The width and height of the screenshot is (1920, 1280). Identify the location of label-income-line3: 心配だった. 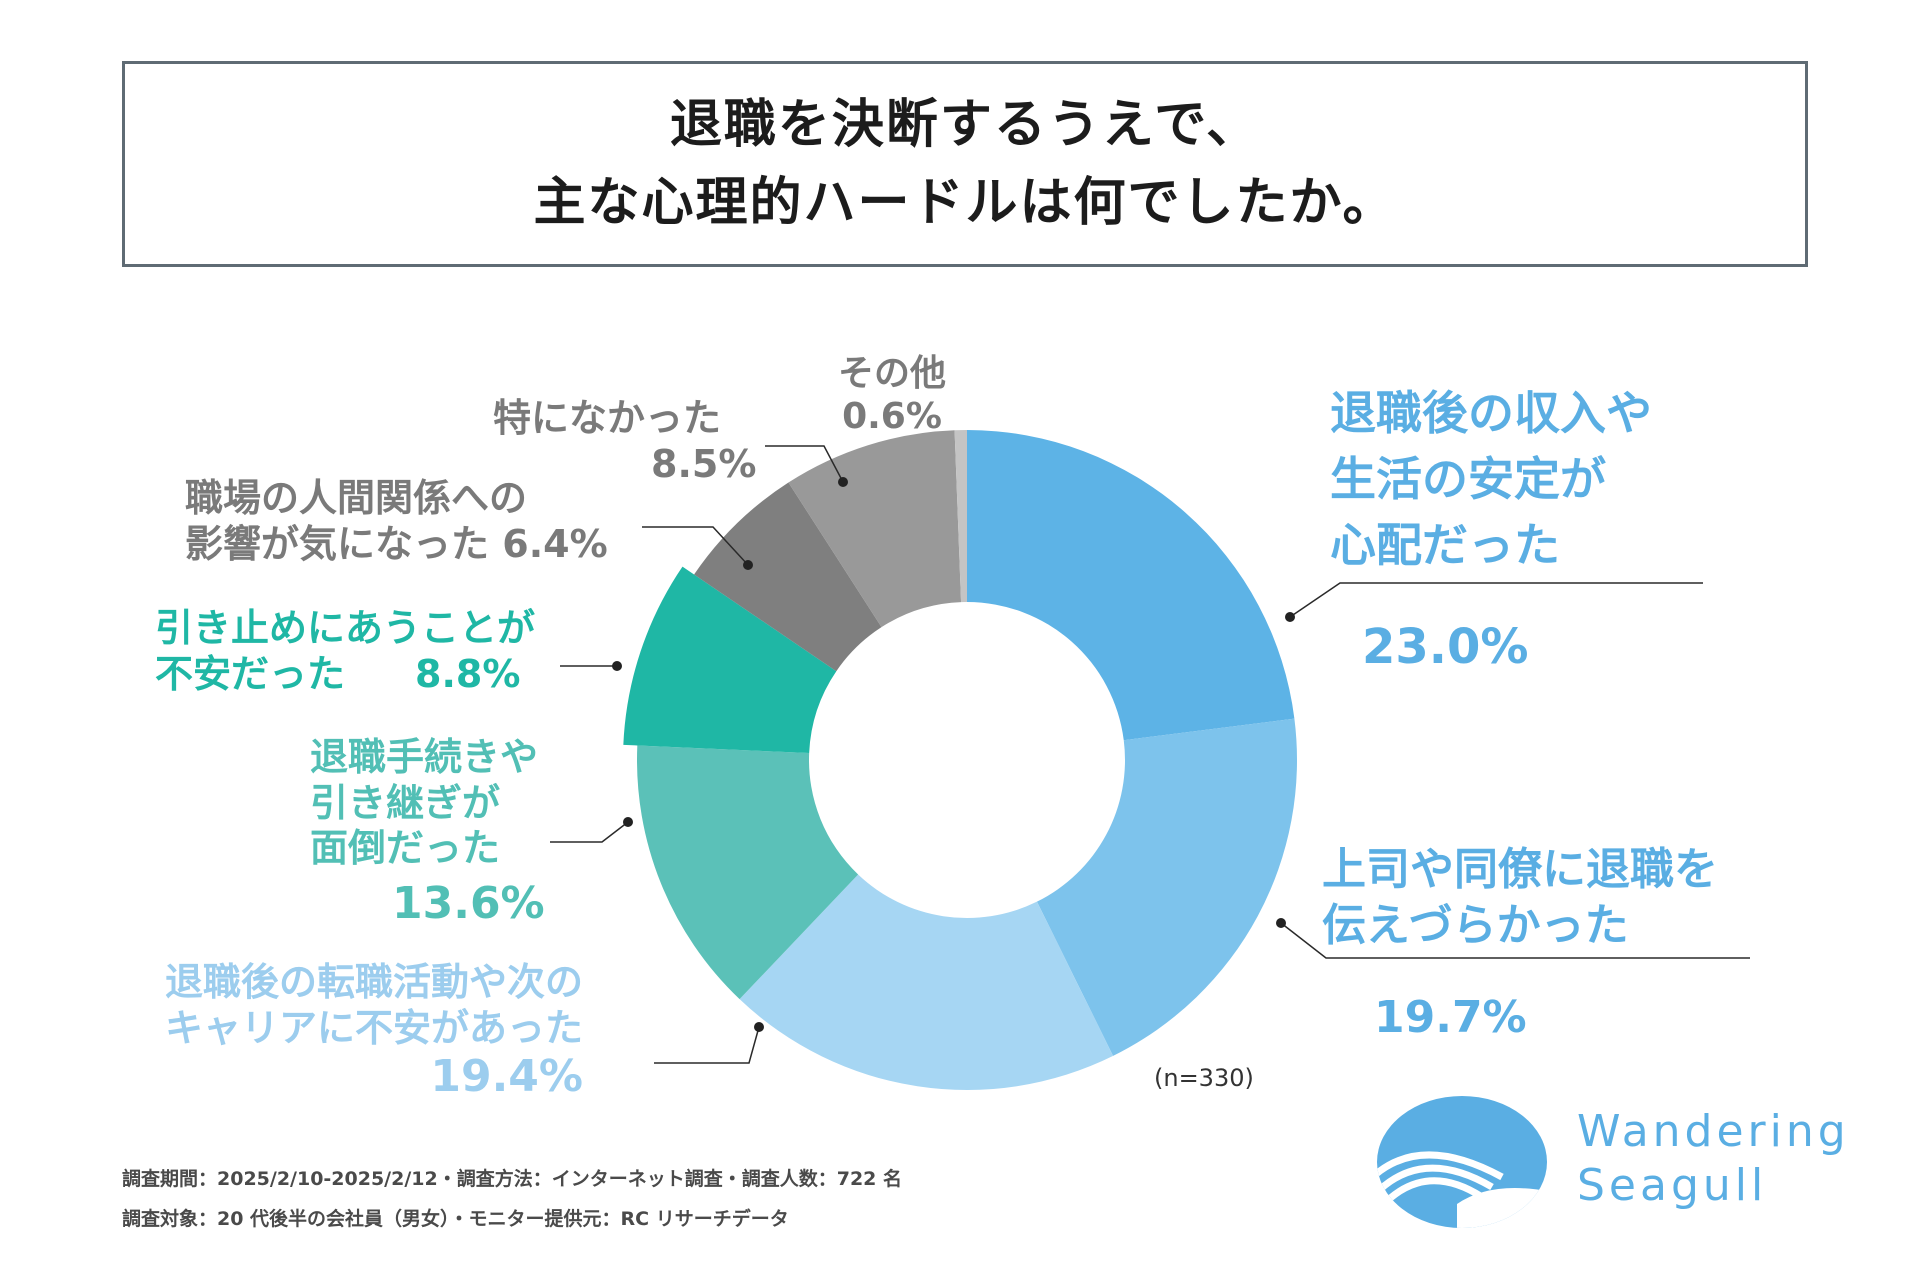
(1445, 545).